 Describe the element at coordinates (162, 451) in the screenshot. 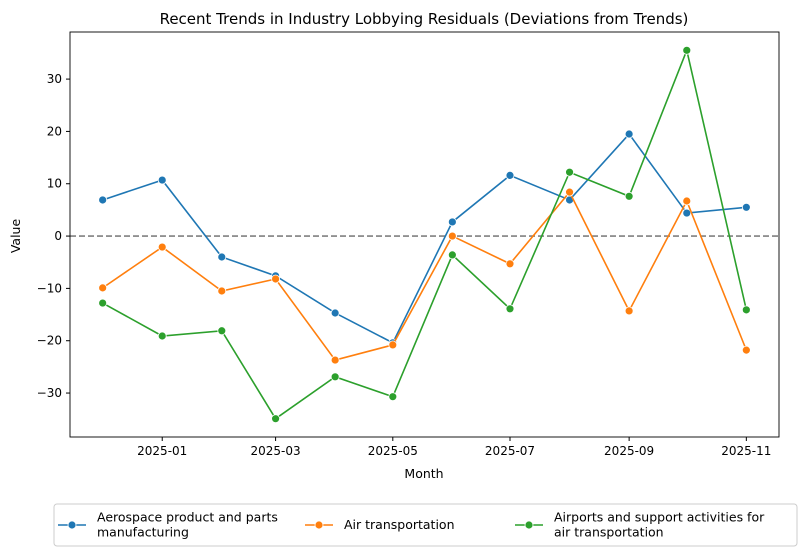

I see `x-tick-label: 2025-01` at that location.